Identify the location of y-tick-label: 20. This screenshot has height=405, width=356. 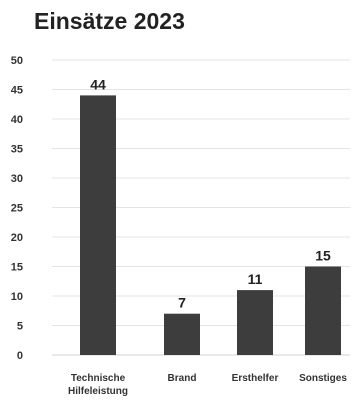
(17, 238).